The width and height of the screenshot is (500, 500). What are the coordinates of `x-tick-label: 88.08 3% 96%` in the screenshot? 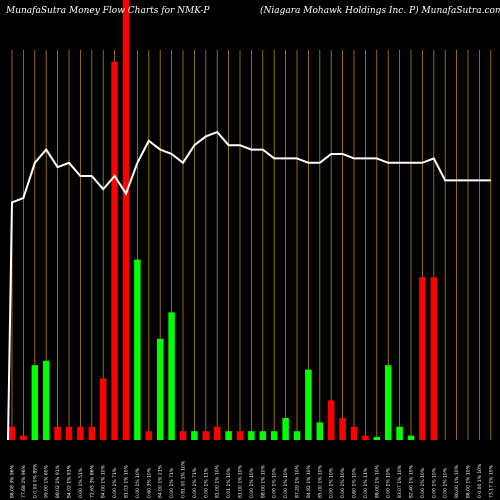 It's located at (13, 481).